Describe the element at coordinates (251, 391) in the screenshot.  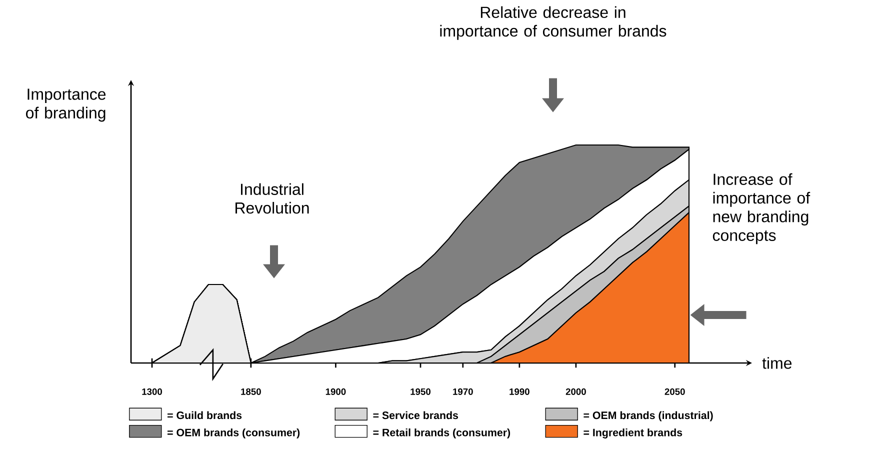
I see `x-tick-label: 1850` at that location.